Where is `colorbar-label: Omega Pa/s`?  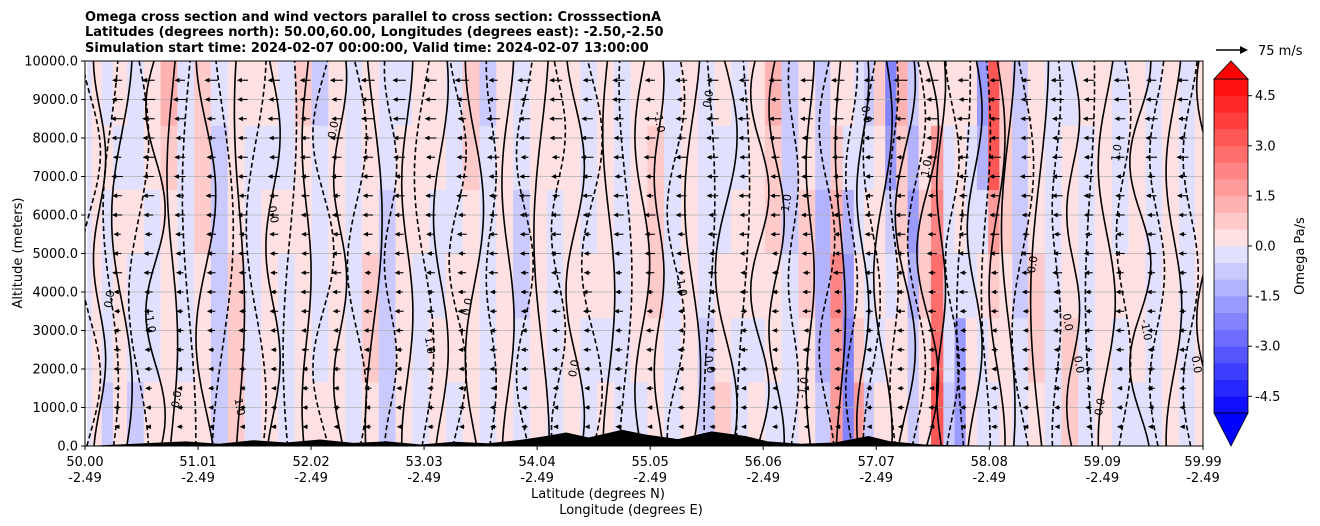 colorbar-label: Omega Pa/s is located at coordinates (1300, 256).